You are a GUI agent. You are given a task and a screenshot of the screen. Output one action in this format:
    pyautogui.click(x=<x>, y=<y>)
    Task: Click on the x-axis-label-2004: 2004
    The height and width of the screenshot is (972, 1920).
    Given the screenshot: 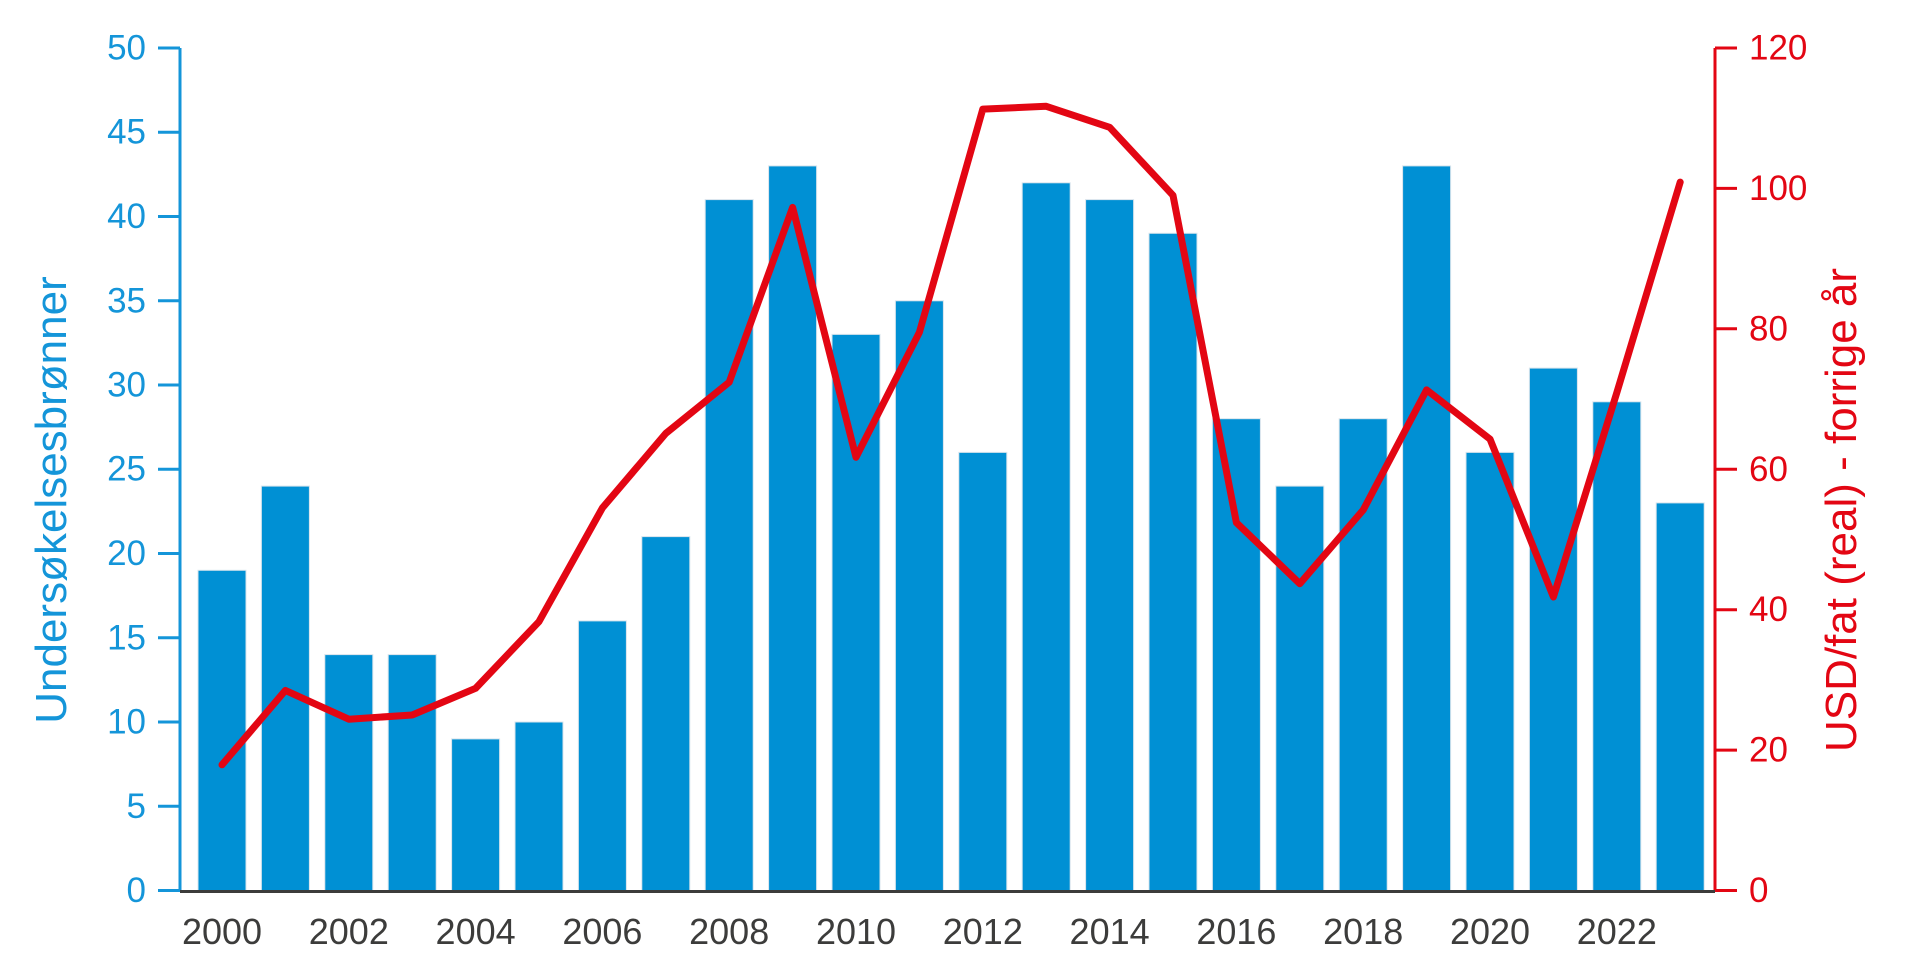 What is the action you would take?
    pyautogui.click(x=476, y=931)
    